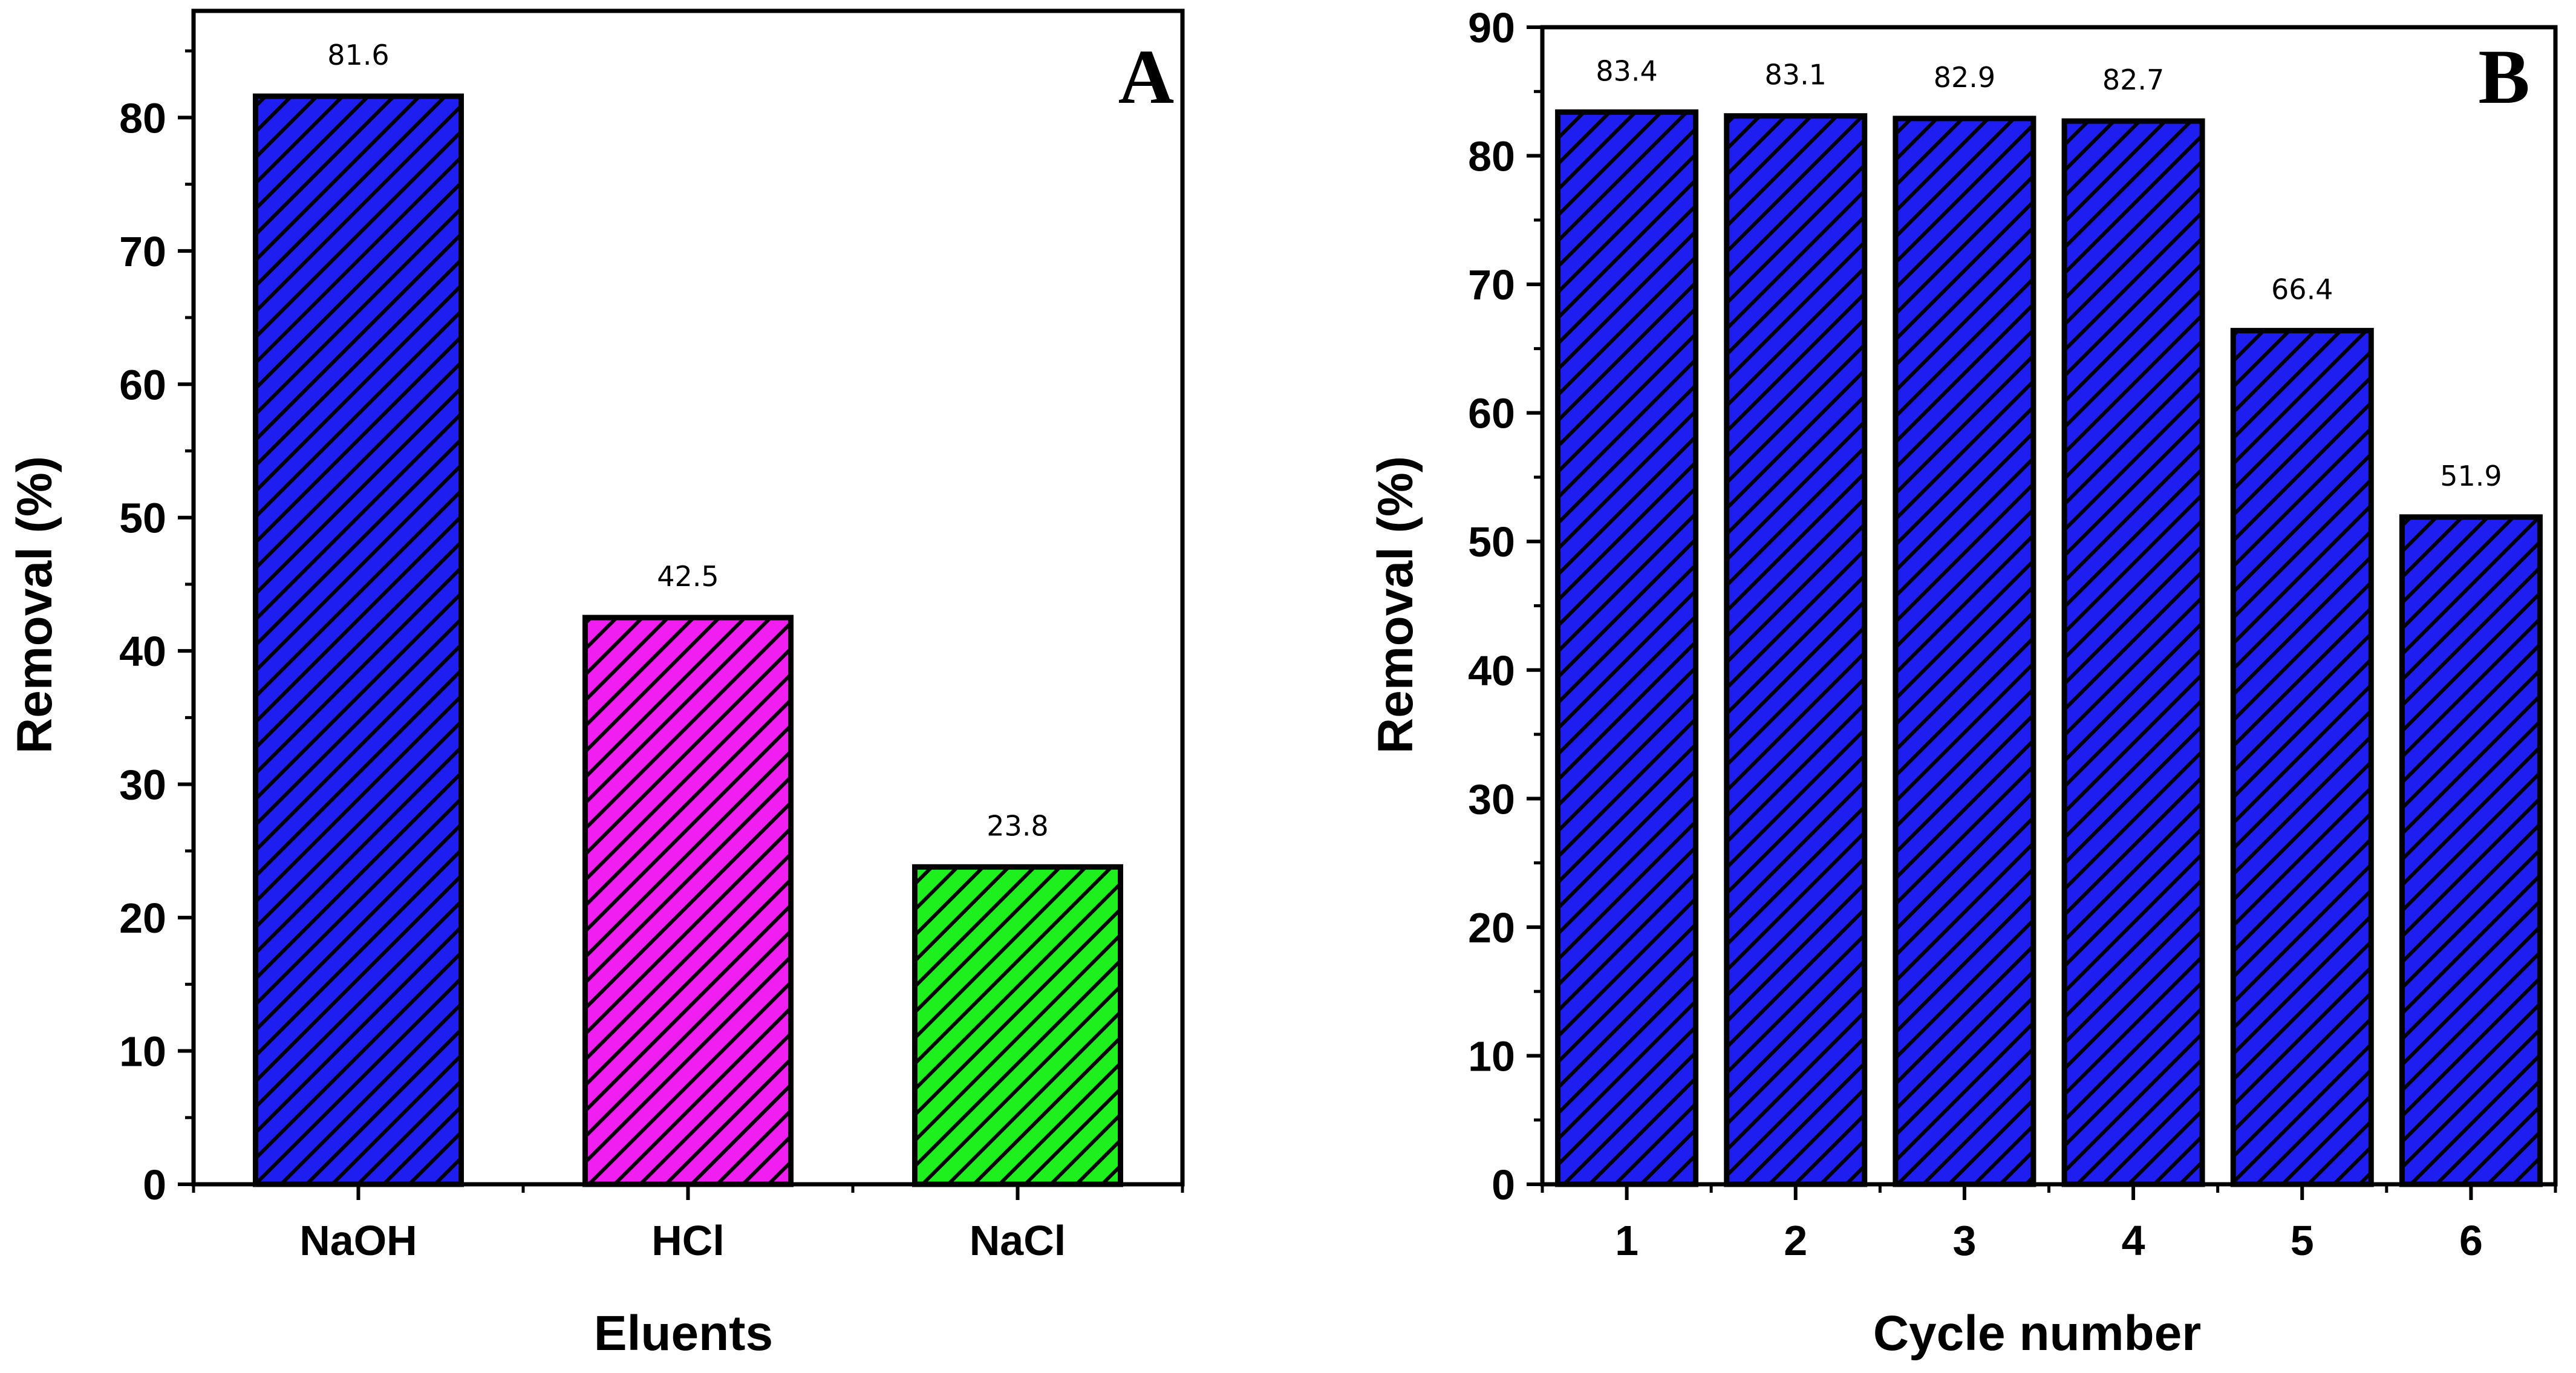  I want to click on panel-b-x-tick-label-6: 6, so click(2471, 1240).